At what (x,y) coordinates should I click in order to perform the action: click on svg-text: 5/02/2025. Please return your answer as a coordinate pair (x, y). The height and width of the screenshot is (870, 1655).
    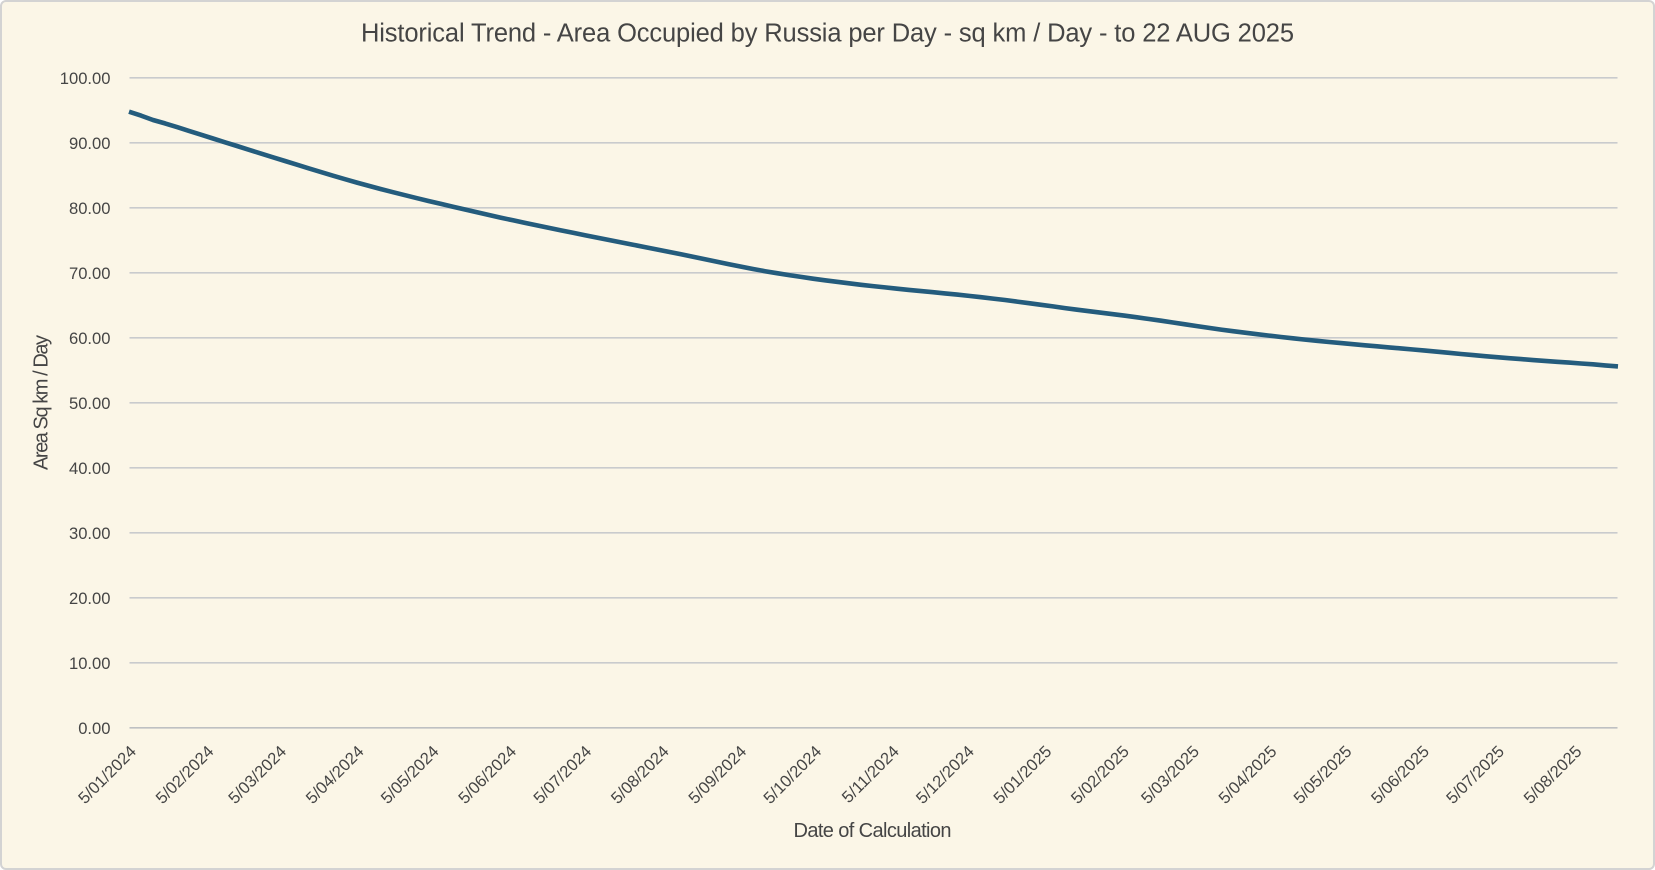
    Looking at the image, I should click on (1100, 775).